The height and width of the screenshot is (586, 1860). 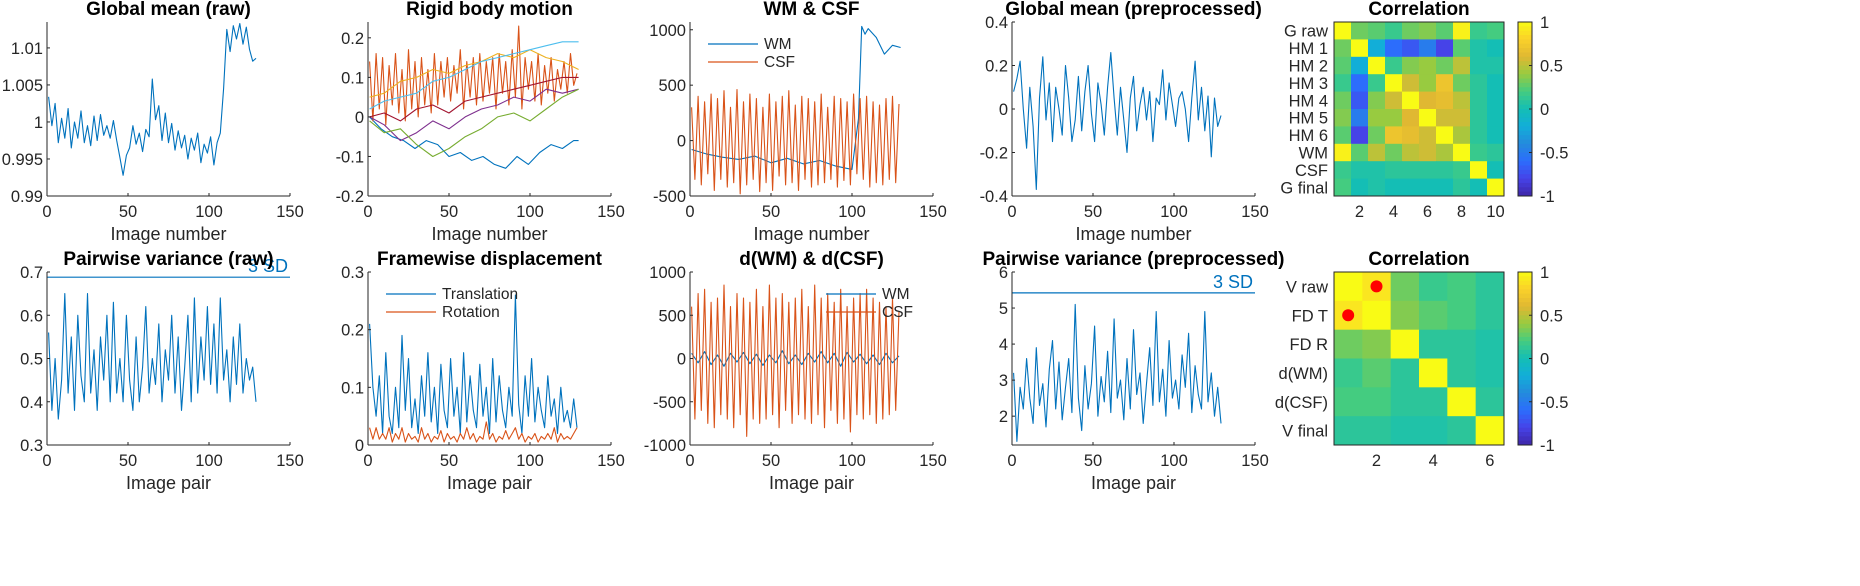 I want to click on y-tick-label: 2, so click(x=1003, y=417).